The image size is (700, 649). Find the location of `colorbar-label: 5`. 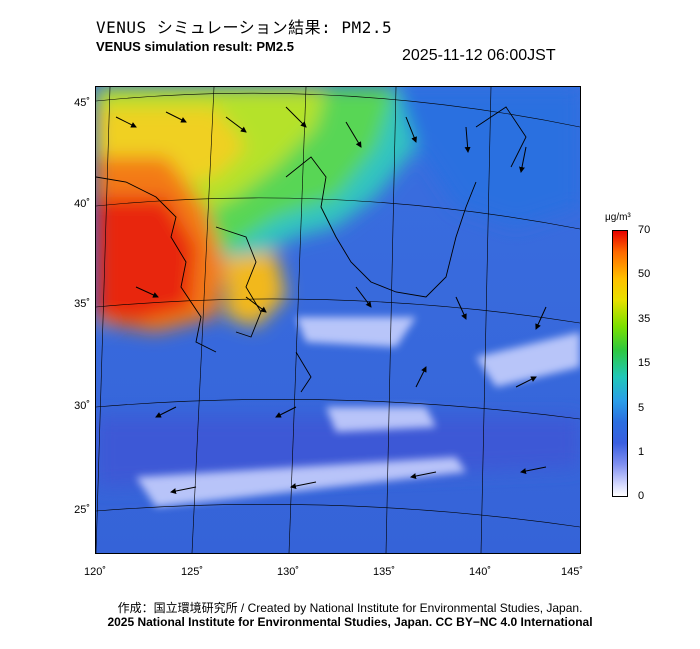

colorbar-label: 5 is located at coordinates (641, 408).